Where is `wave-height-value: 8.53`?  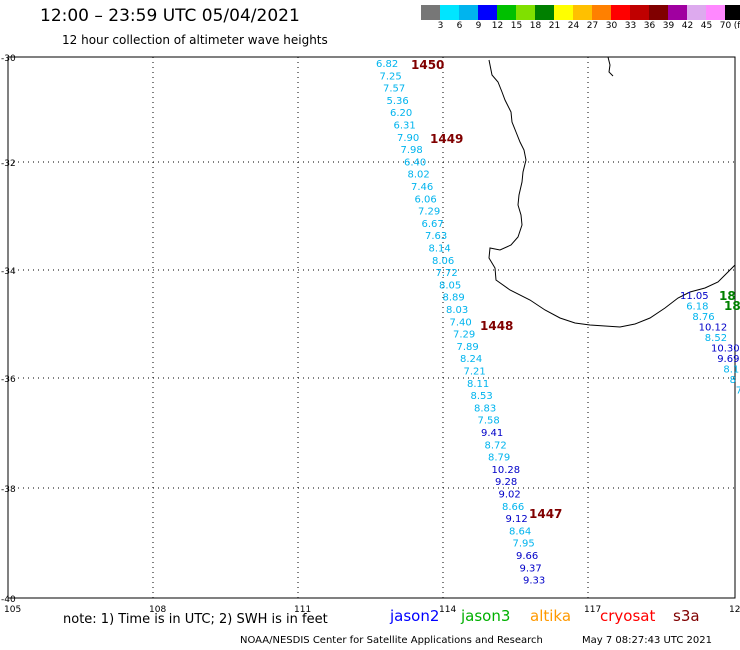 wave-height-value: 8.53 is located at coordinates (482, 396).